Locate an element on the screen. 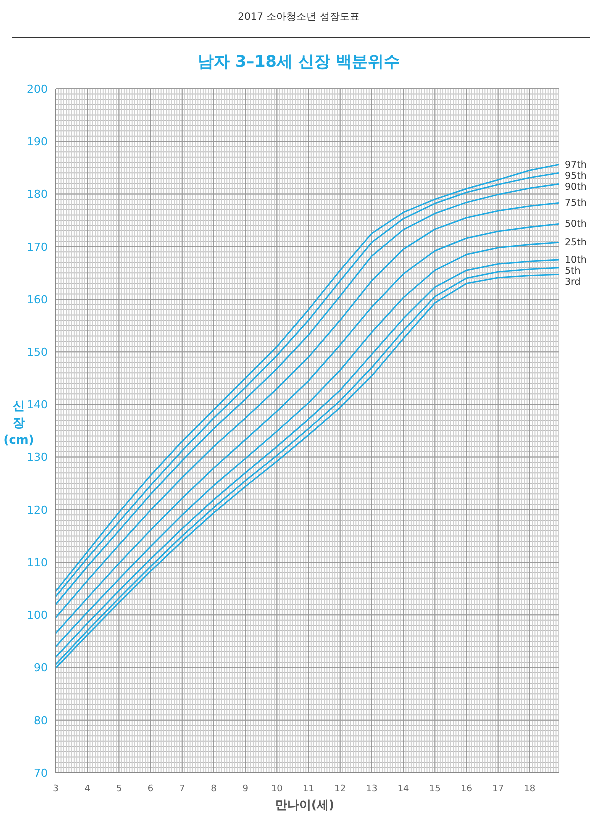 This screenshot has width=598, height=830. y-tick-label: 120 is located at coordinates (37, 510).